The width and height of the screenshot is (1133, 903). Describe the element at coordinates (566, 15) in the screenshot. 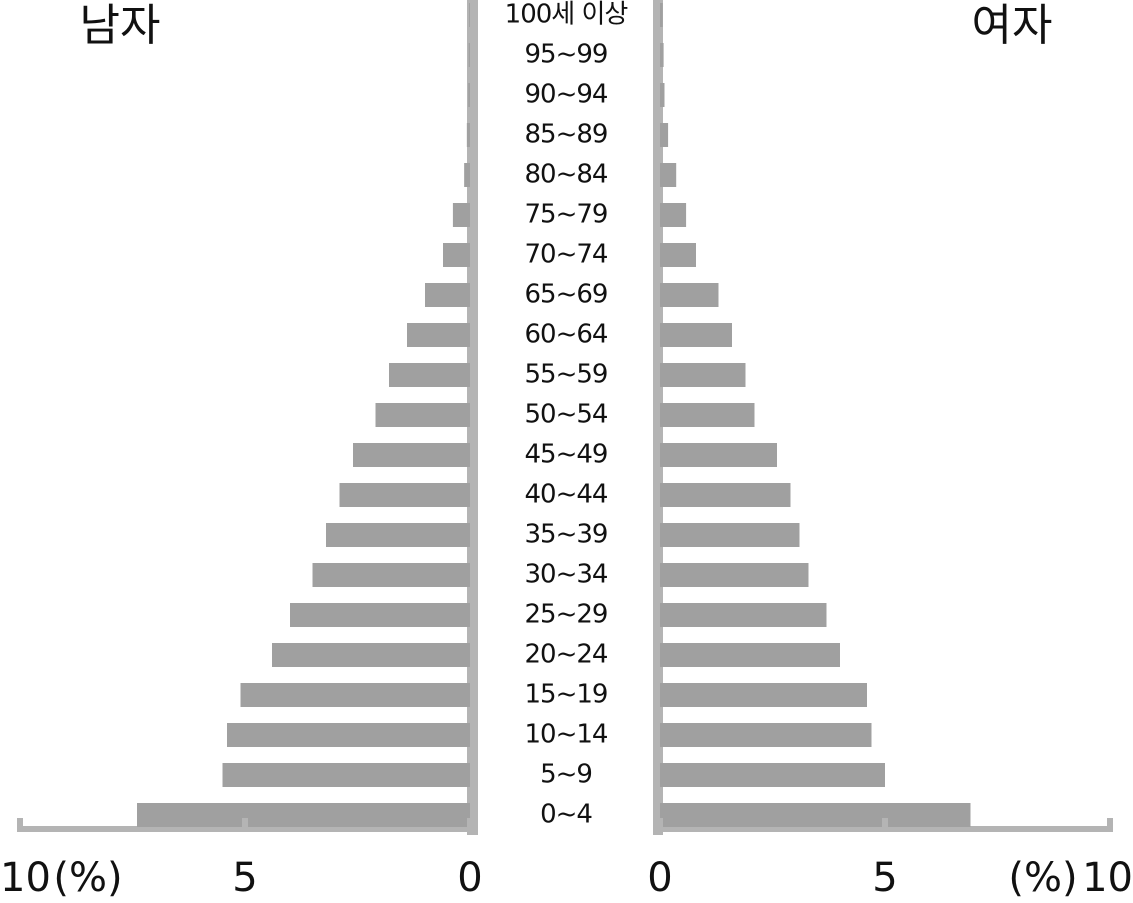

I see `age-label: 100세 이상` at that location.